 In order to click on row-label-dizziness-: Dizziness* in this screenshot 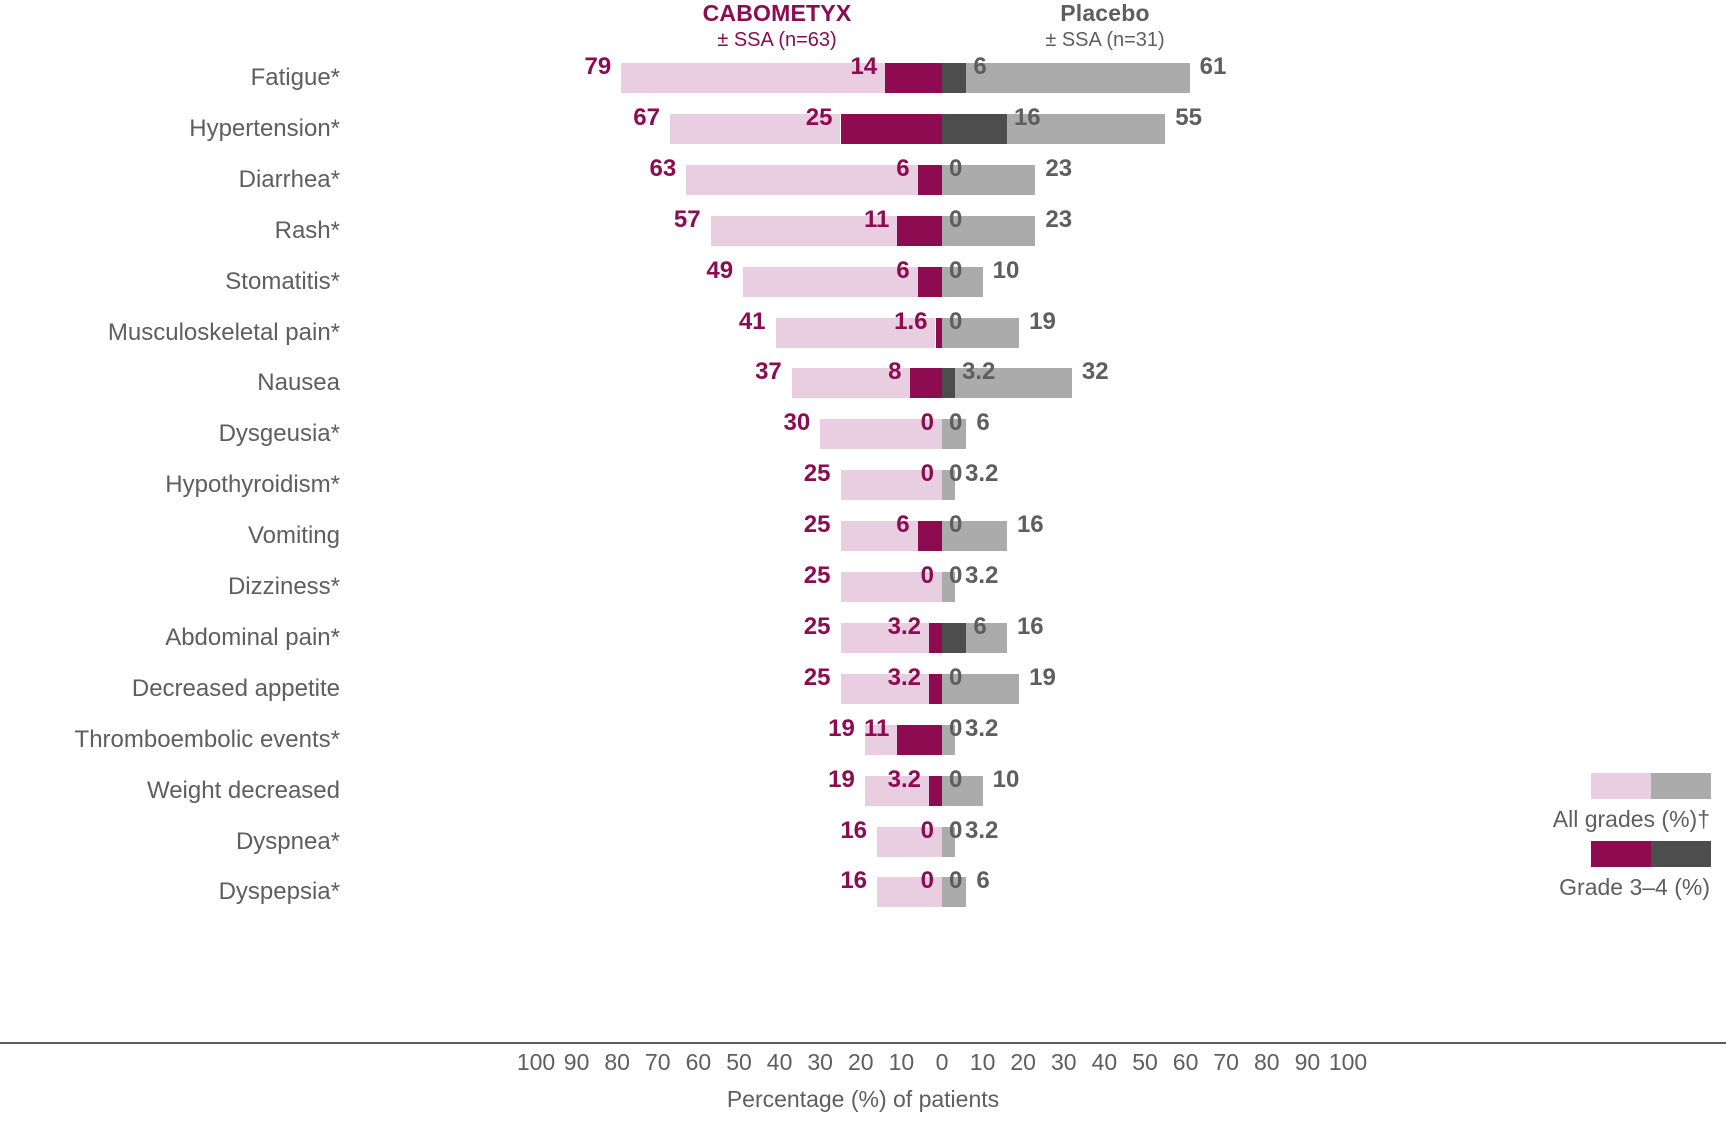, I will do `click(170, 587)`.